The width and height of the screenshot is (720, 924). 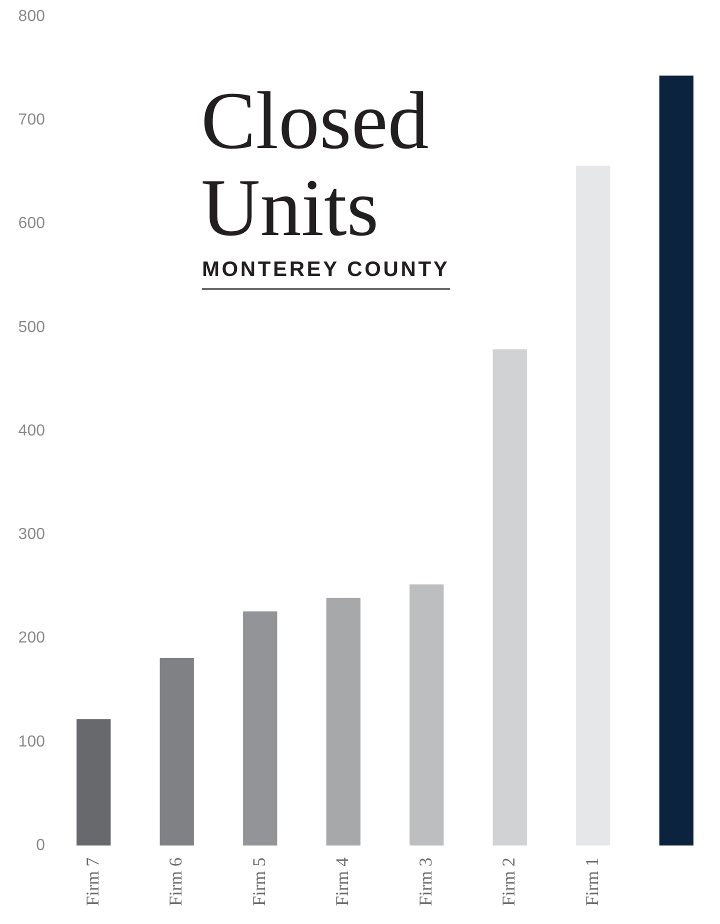 I want to click on y-tick-label: 800, so click(x=32, y=17).